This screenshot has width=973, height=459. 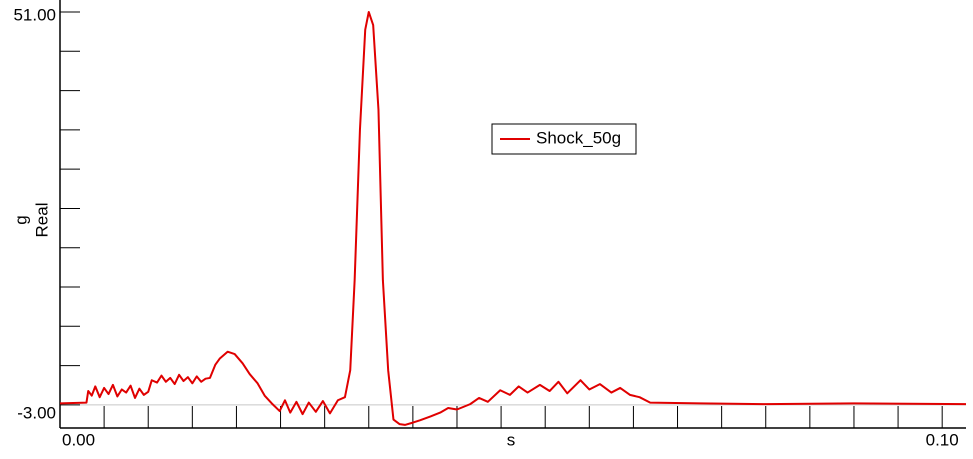 I want to click on legend-label: Shock_50g, so click(x=578, y=137).